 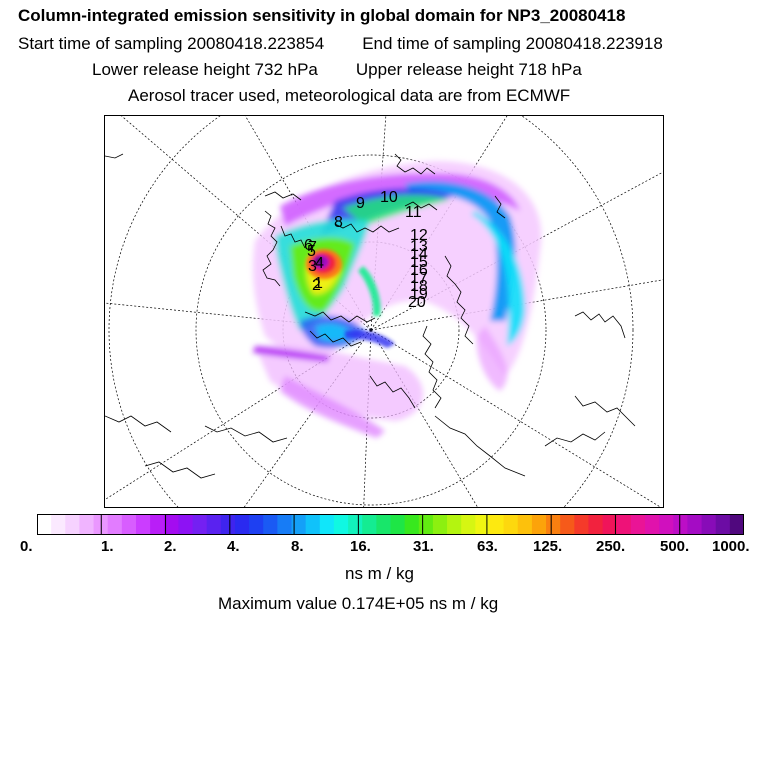 I want to click on colorbar-tick: 4., so click(x=233, y=546).